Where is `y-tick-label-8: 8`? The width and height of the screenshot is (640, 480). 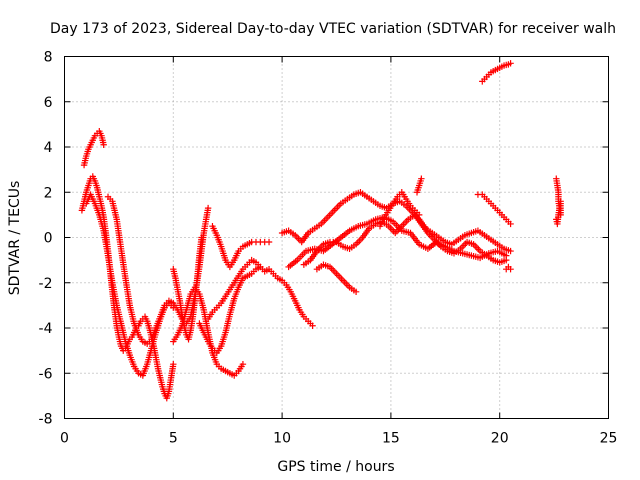 y-tick-label-8: 8 is located at coordinates (48, 58).